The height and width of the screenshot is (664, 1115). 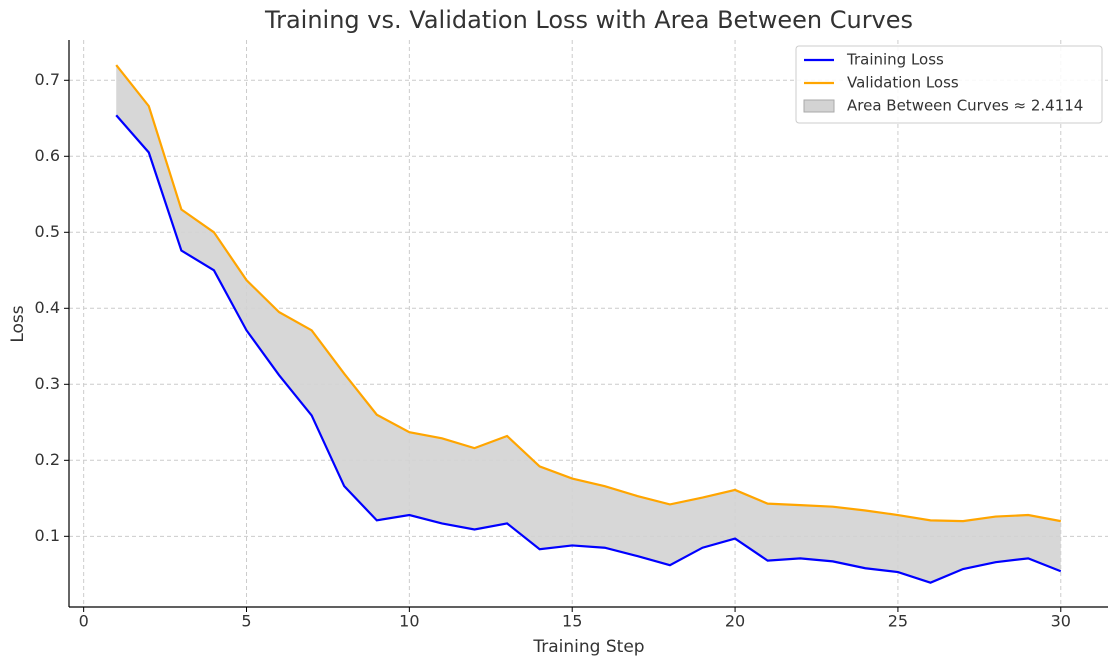 What do you see at coordinates (588, 647) in the screenshot?
I see `x-axis-label: Training Step` at bounding box center [588, 647].